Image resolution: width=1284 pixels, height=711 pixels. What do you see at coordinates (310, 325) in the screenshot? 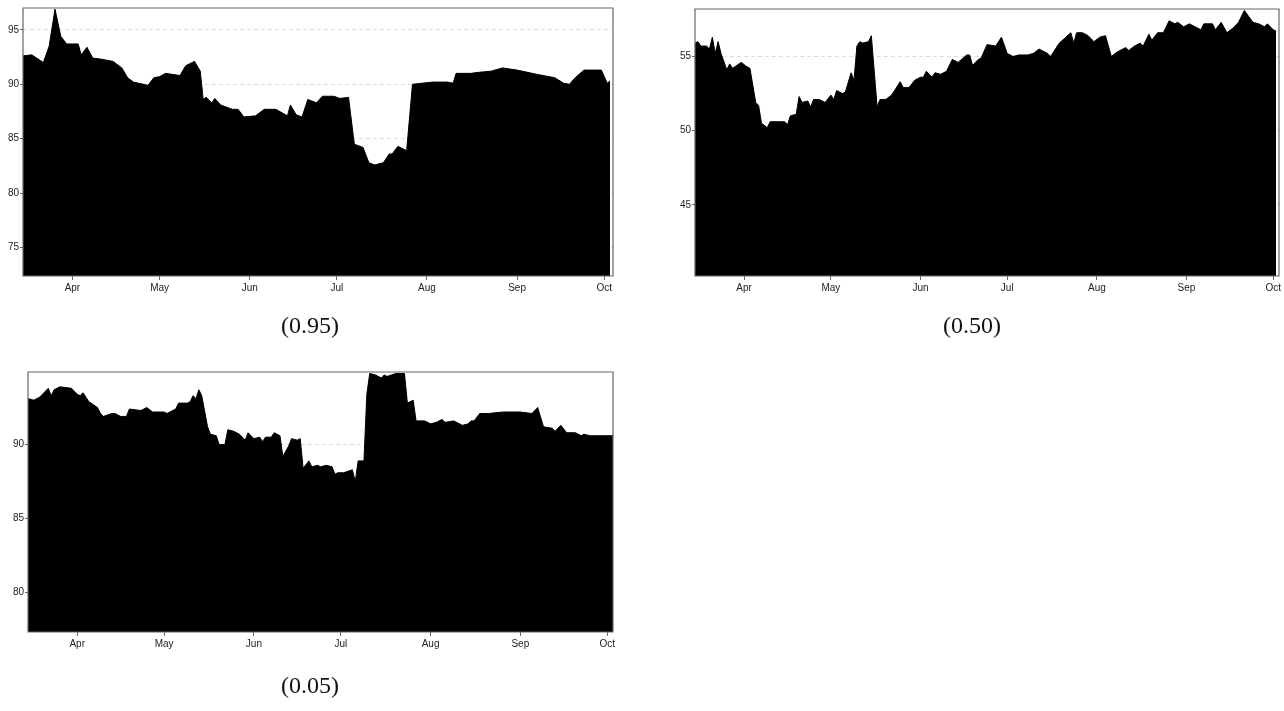
I see `text: (0.95)` at bounding box center [310, 325].